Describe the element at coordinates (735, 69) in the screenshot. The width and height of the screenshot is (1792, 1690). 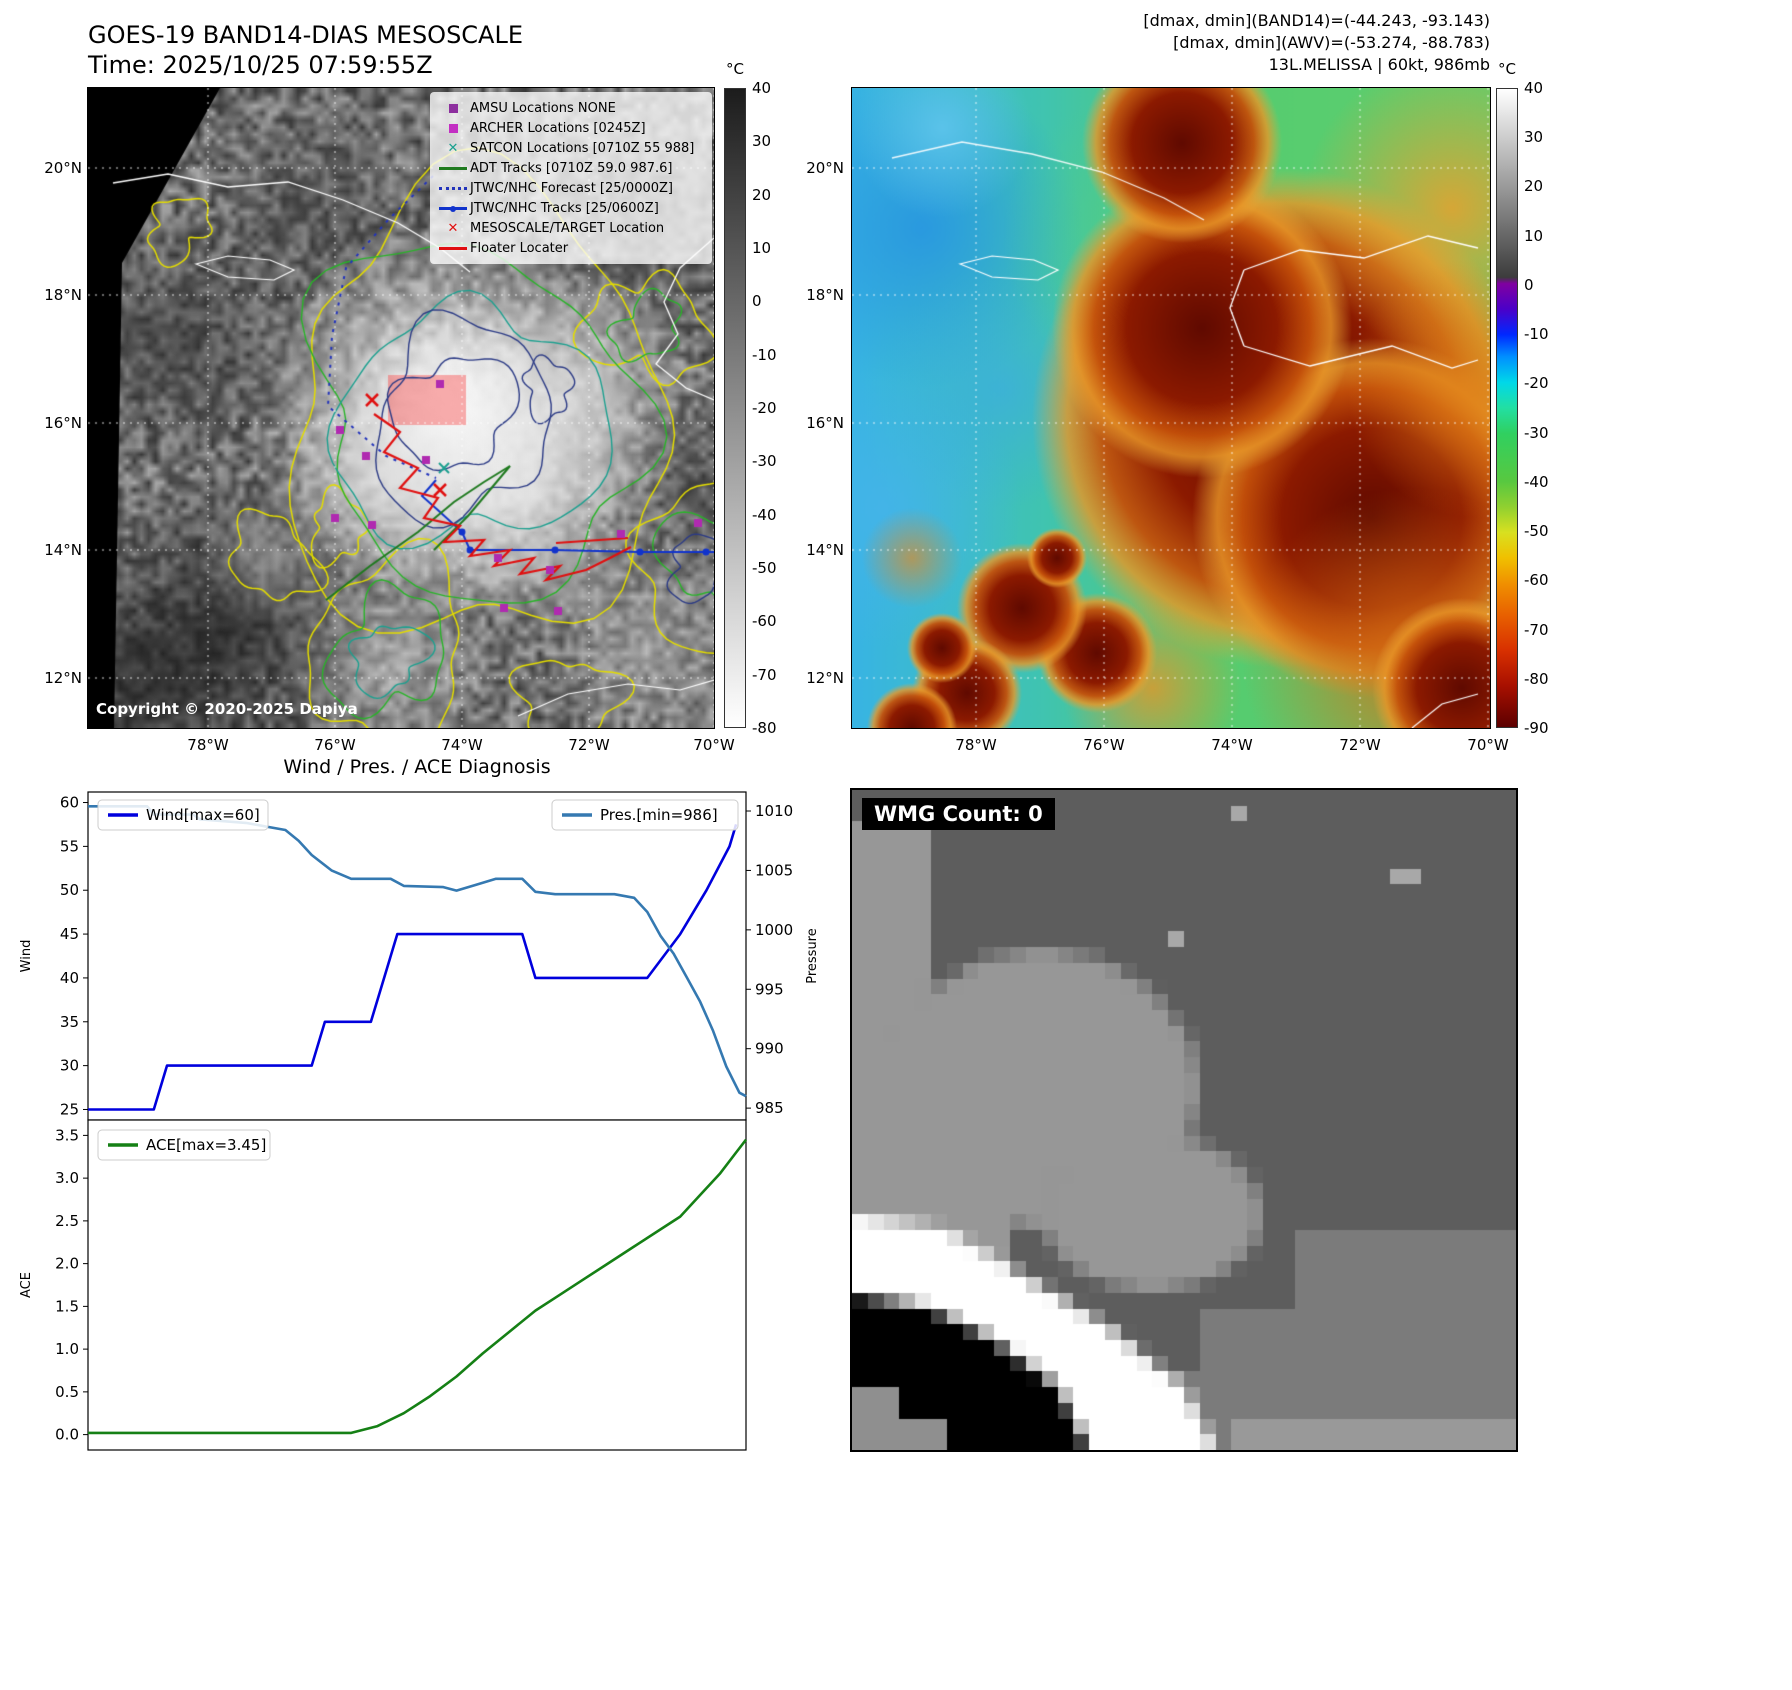
I see `band14-colorbar-unit: °C` at that location.